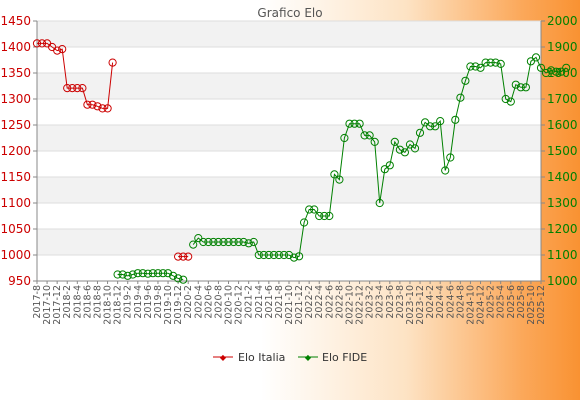 Image resolution: width=580 pixels, height=400 pixels. Describe the element at coordinates (15, 21) in the screenshot. I see `y-left-tick-label: 1450` at that location.